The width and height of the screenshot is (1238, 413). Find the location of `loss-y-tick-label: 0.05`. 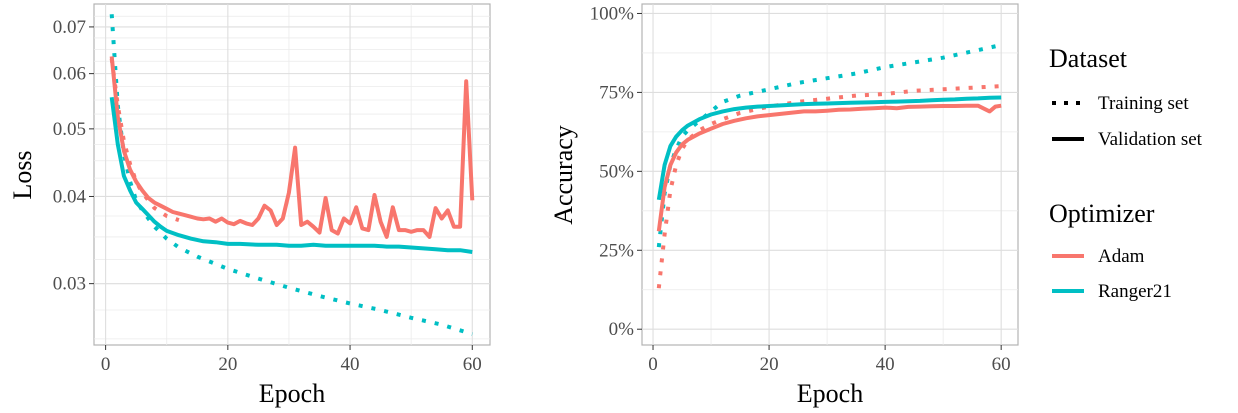

loss-y-tick-label: 0.05 is located at coordinates (69, 129).